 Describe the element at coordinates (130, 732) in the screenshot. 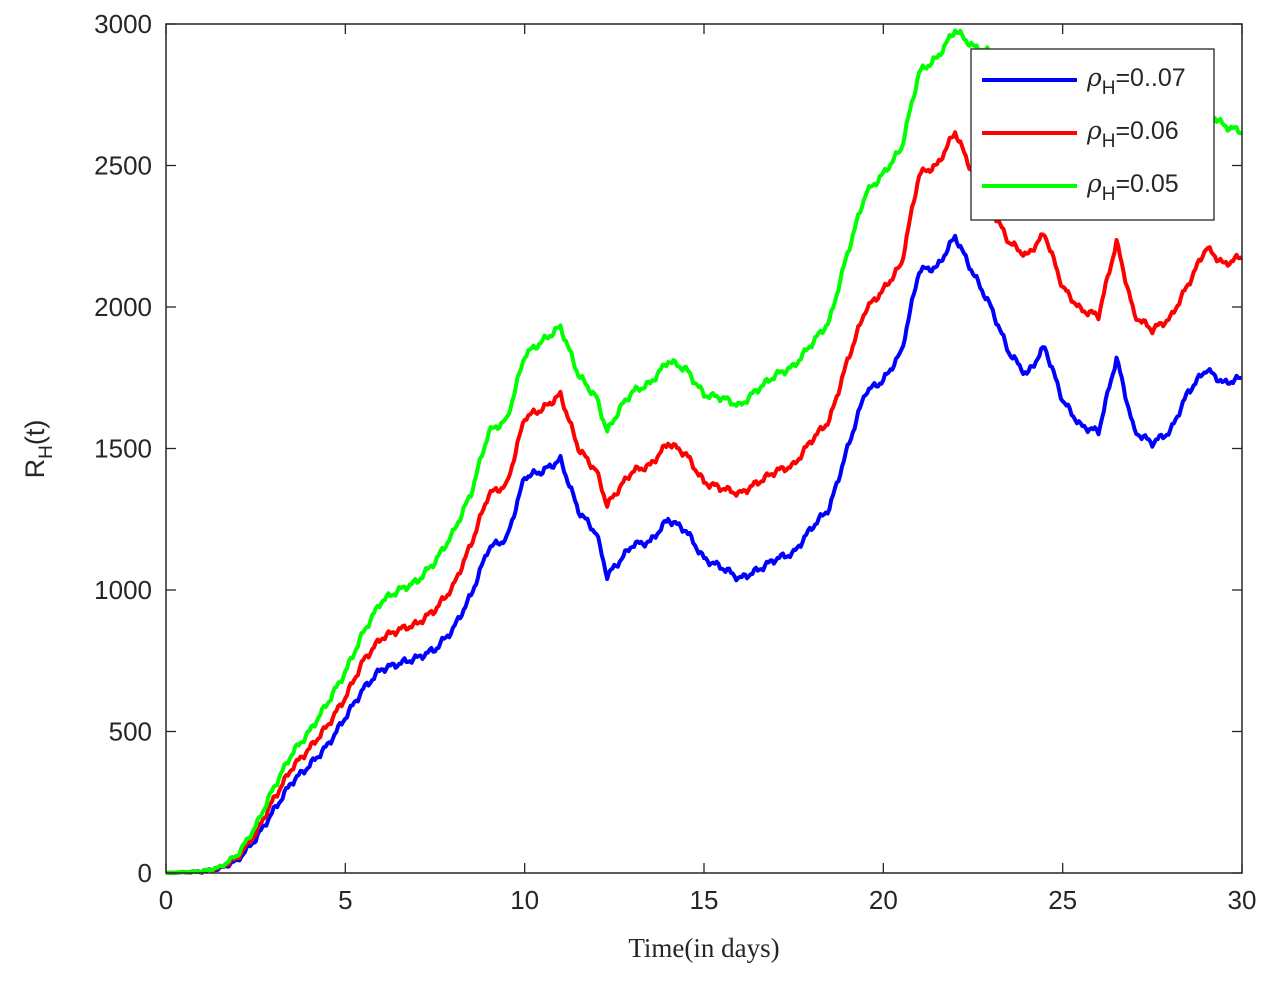

I see `y-tick-label: 500` at that location.